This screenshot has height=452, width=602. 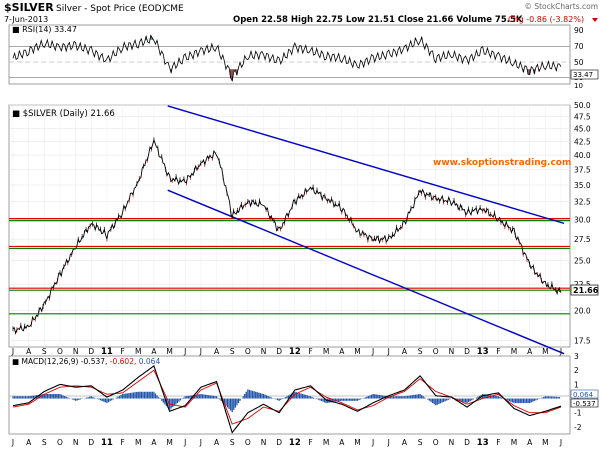 What do you see at coordinates (582, 239) in the screenshot?
I see `price-tick-label: 27.5` at bounding box center [582, 239].